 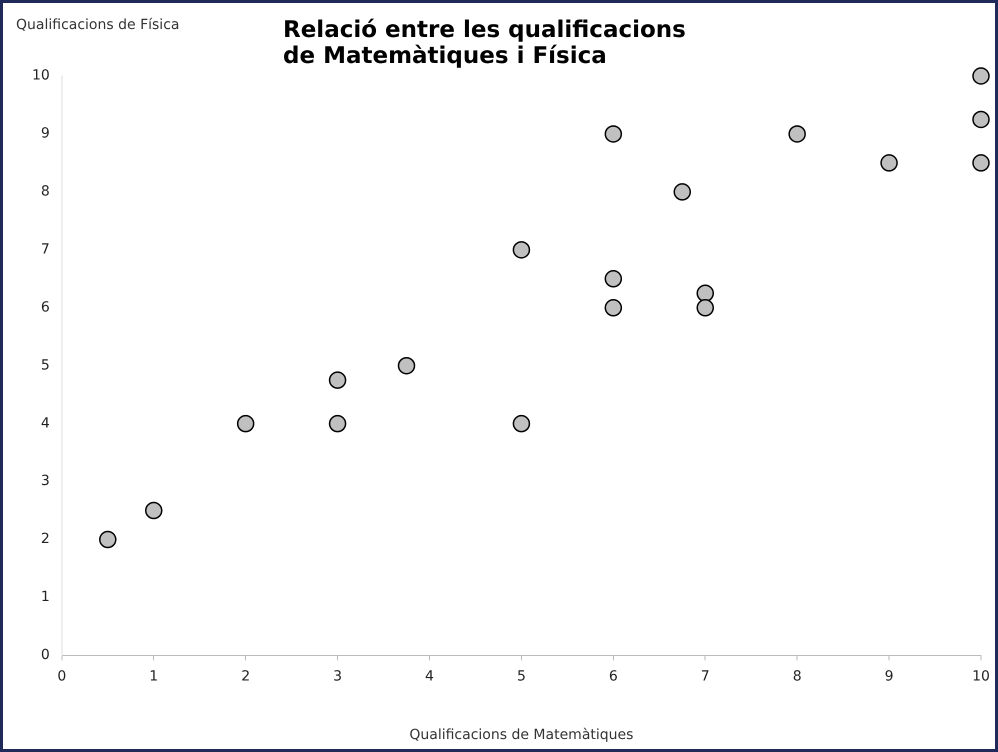 I want to click on y-tick-label: 0, so click(x=45, y=655).